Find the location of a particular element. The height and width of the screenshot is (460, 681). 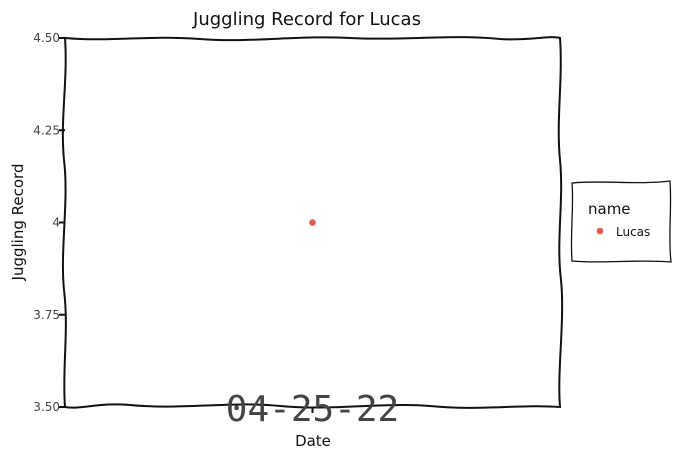

chart-title: Juggling Record for Lucas is located at coordinates (306, 19).